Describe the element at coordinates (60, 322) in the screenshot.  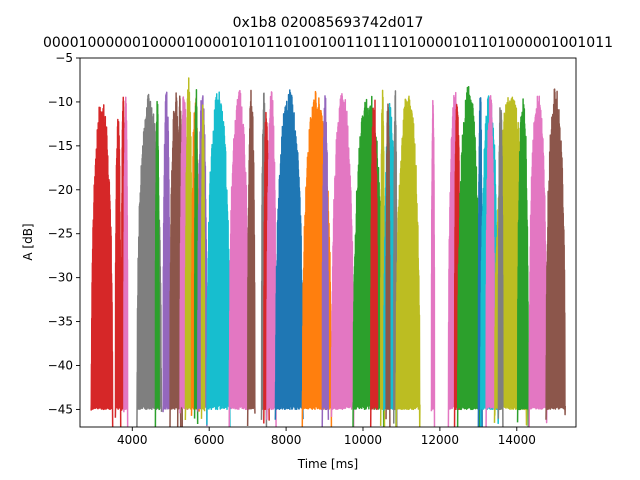
I see `y-tick-label: −35` at that location.